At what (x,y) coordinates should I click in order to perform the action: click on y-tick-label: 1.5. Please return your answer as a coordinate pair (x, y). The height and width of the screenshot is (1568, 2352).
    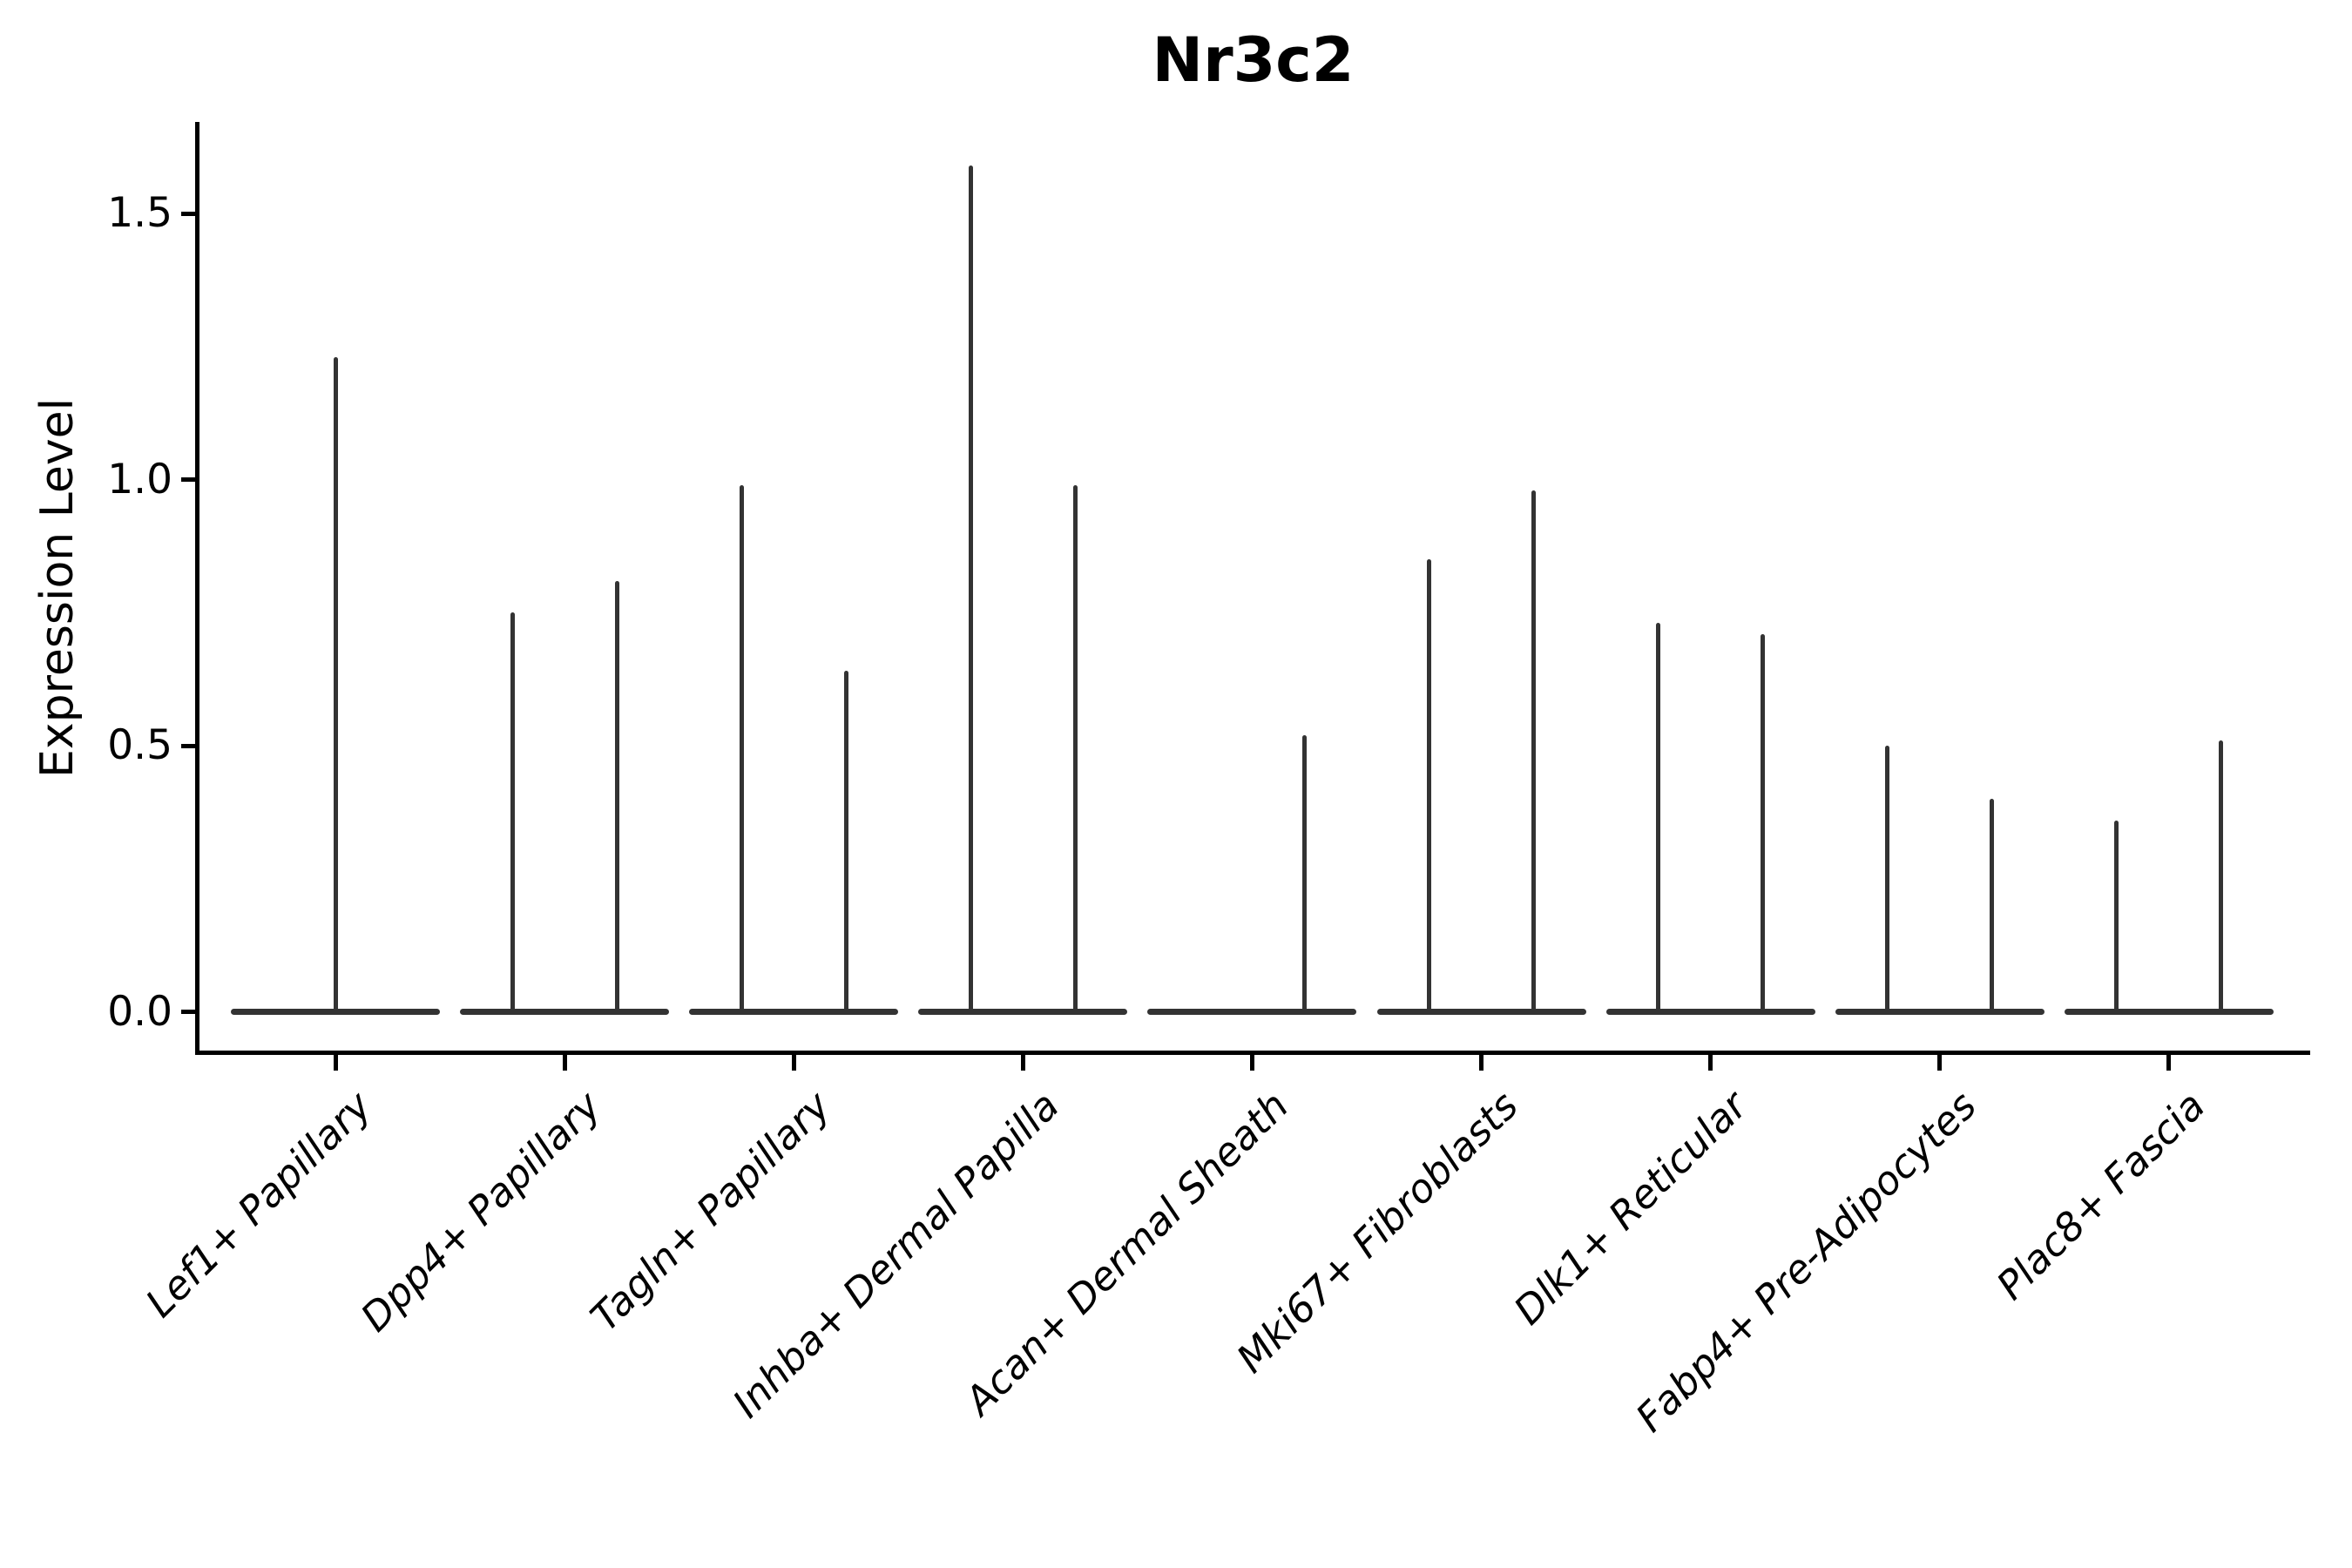
    Looking at the image, I should click on (139, 213).